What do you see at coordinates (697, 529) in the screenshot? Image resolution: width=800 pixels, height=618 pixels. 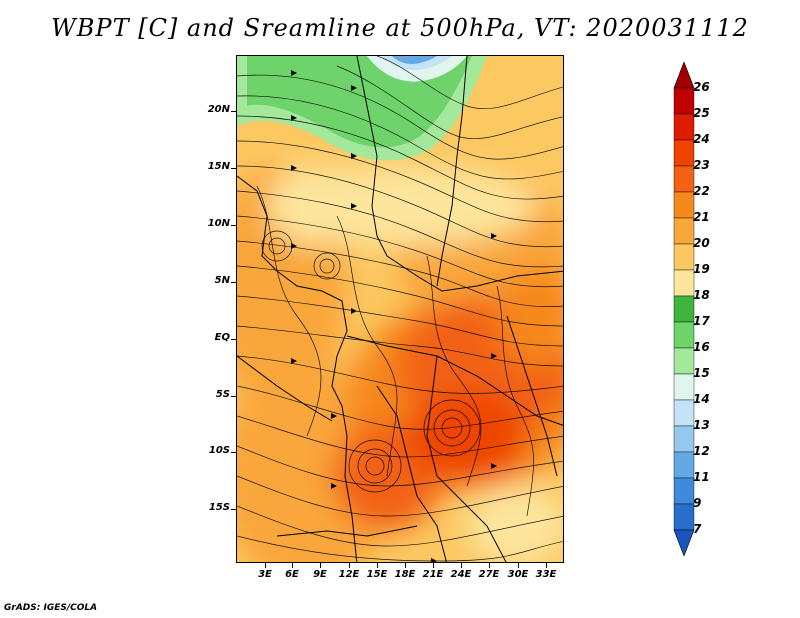 I see `colorbar-label-7: 7` at bounding box center [697, 529].